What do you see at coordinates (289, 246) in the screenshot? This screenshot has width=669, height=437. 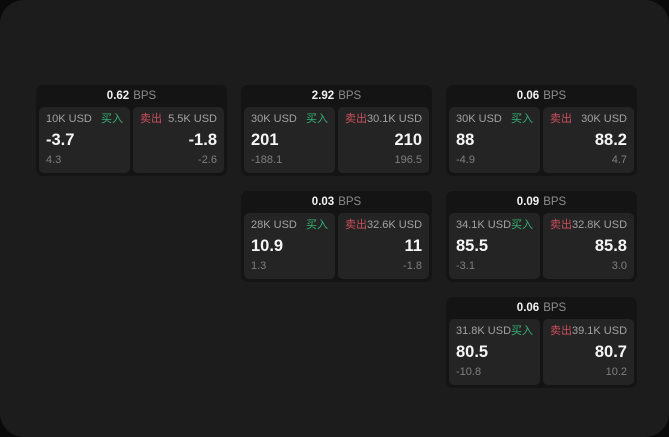 I see `buy-panel: 28K USD 买入 10.9 1.3` at bounding box center [289, 246].